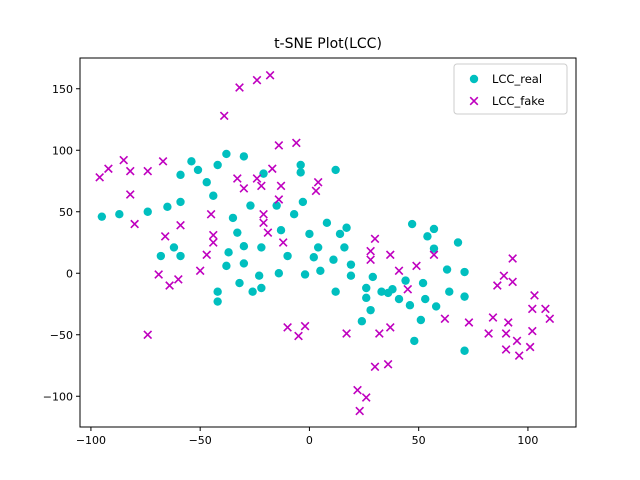  What do you see at coordinates (510, 89) in the screenshot?
I see `legend: LCC_real LCC_fake` at bounding box center [510, 89].